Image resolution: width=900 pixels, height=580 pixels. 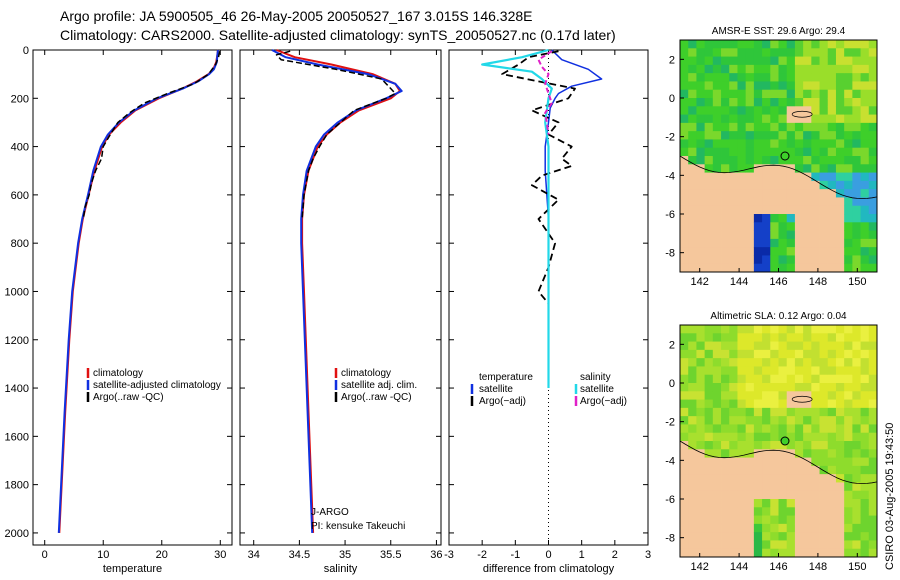 I want to click on x-tick-label: 144, so click(x=739, y=282).